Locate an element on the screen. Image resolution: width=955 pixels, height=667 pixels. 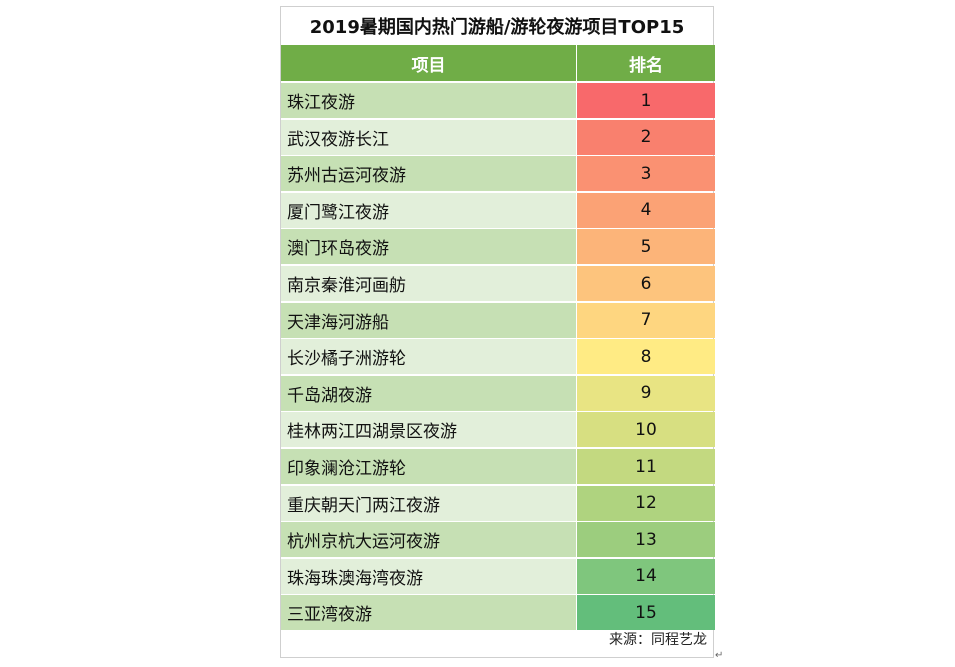
table-row: 三亚湾夜游 15 is located at coordinates (498, 613).